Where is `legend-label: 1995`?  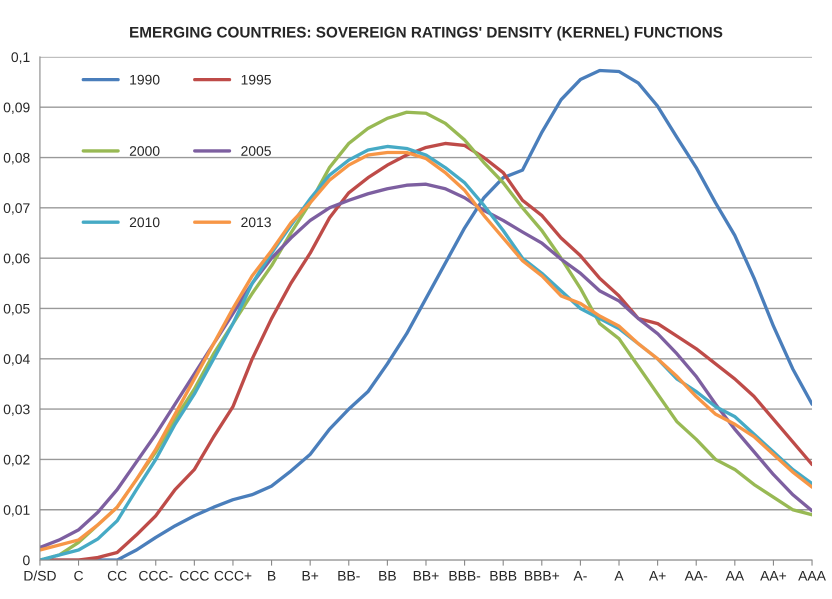 legend-label: 1995 is located at coordinates (256, 79).